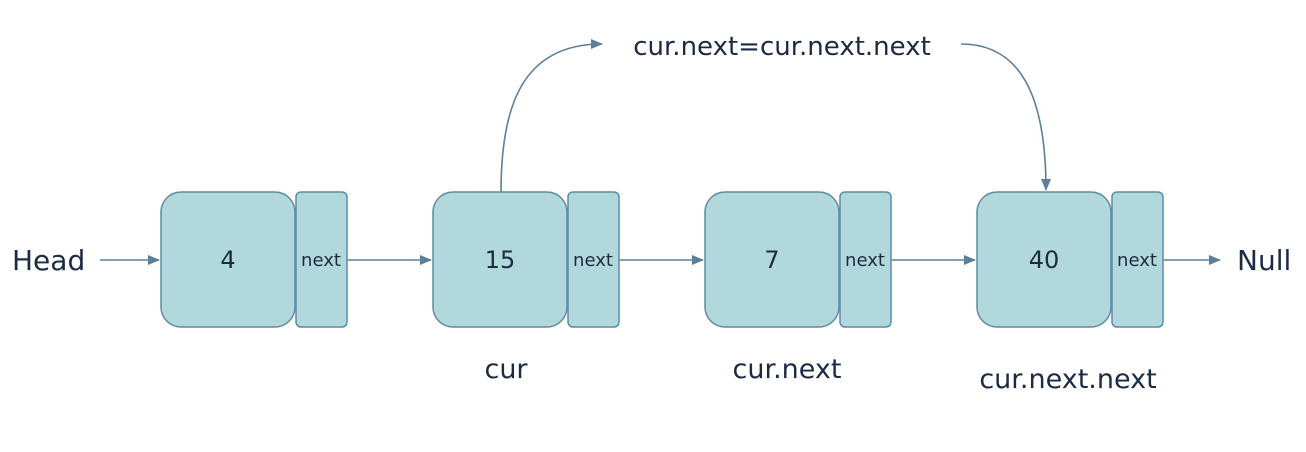 The height and width of the screenshot is (452, 1306). I want to click on node-1-value: 4, so click(227, 260).